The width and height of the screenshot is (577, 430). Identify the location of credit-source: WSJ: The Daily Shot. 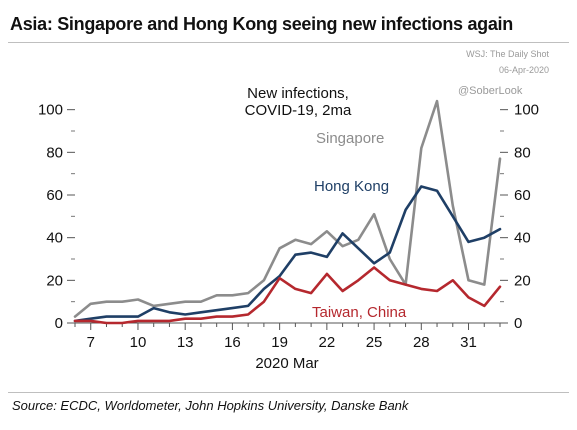
(507, 54).